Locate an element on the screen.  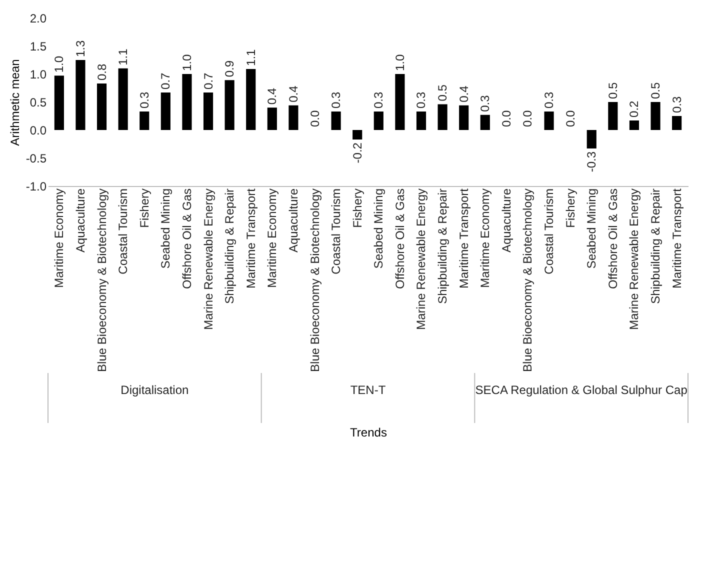
text: SECA Regulation & Global Sulphur Cap is located at coordinates (581, 390).